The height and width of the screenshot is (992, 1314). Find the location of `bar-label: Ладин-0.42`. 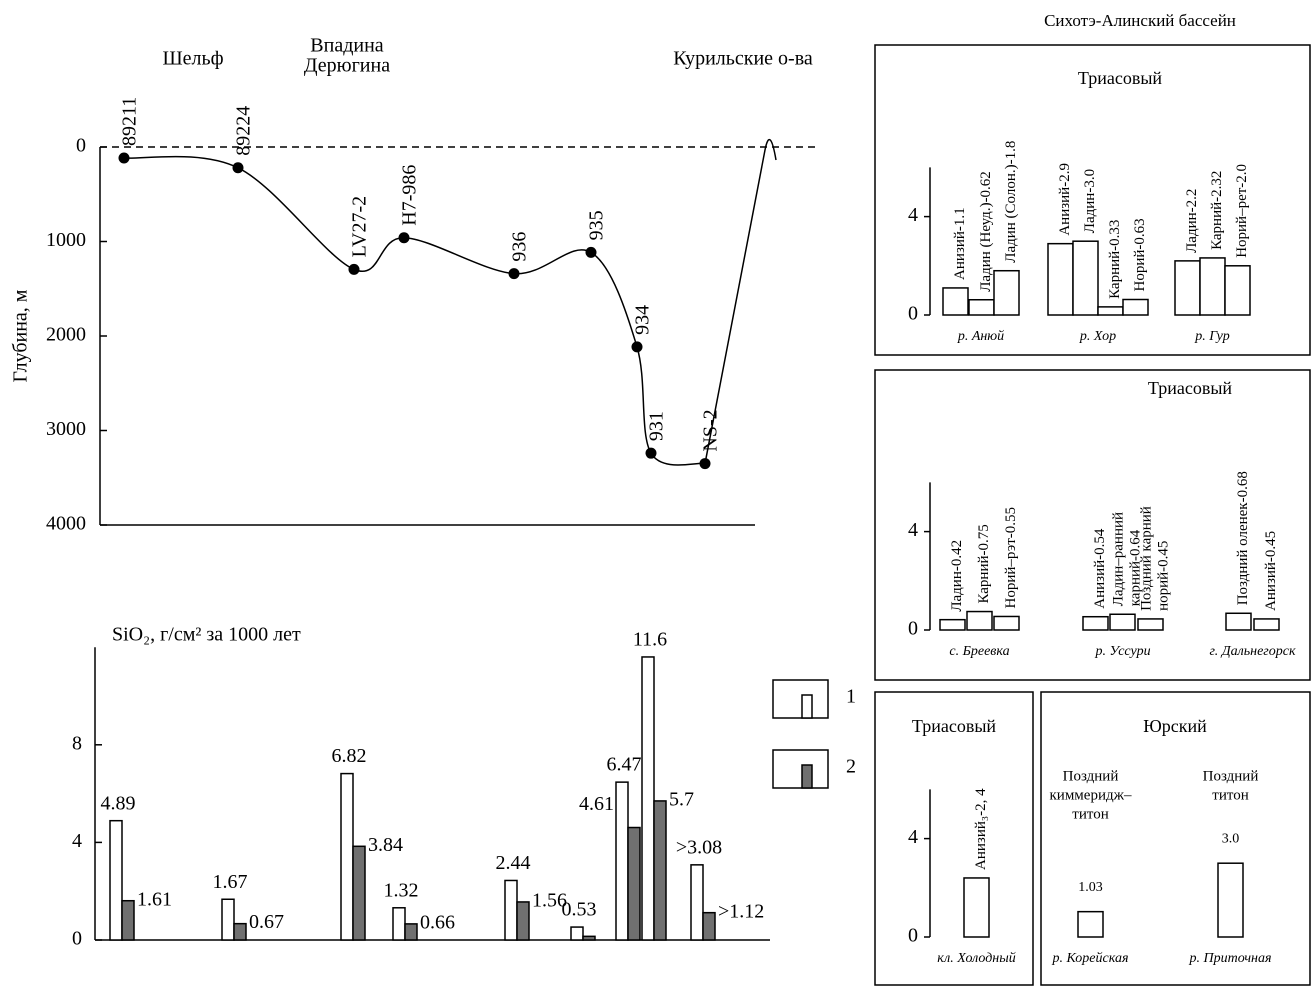

bar-label: Ладин-0.42 is located at coordinates (957, 576).